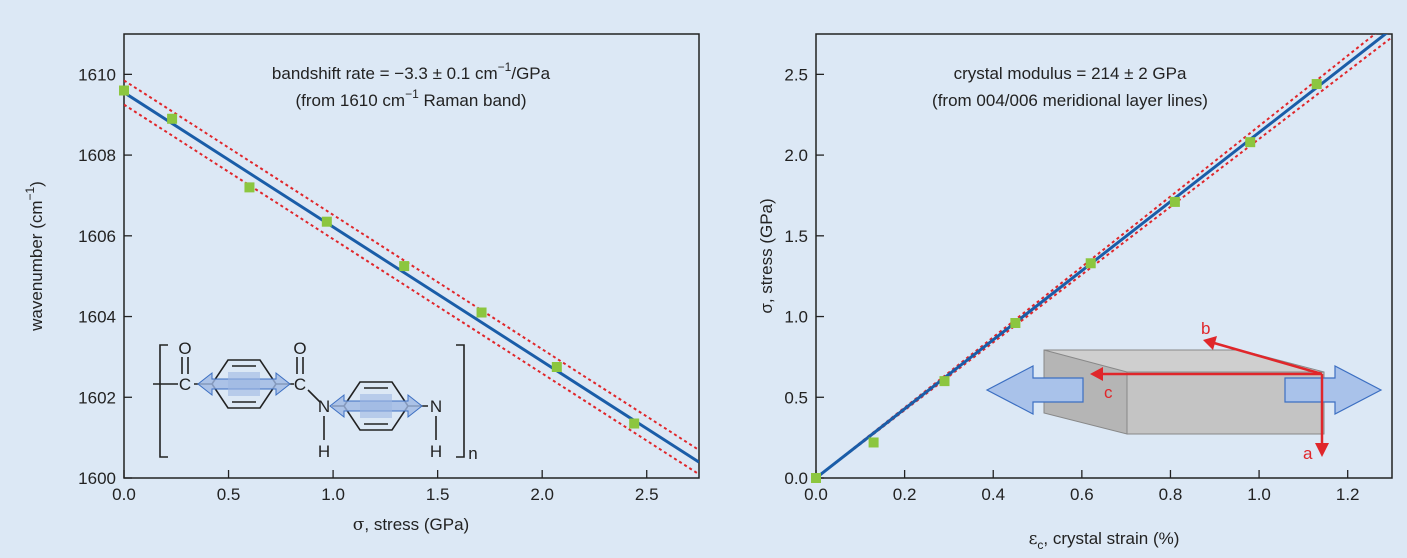  I want to click on r-y-tick-label: 2.5, so click(796, 74).